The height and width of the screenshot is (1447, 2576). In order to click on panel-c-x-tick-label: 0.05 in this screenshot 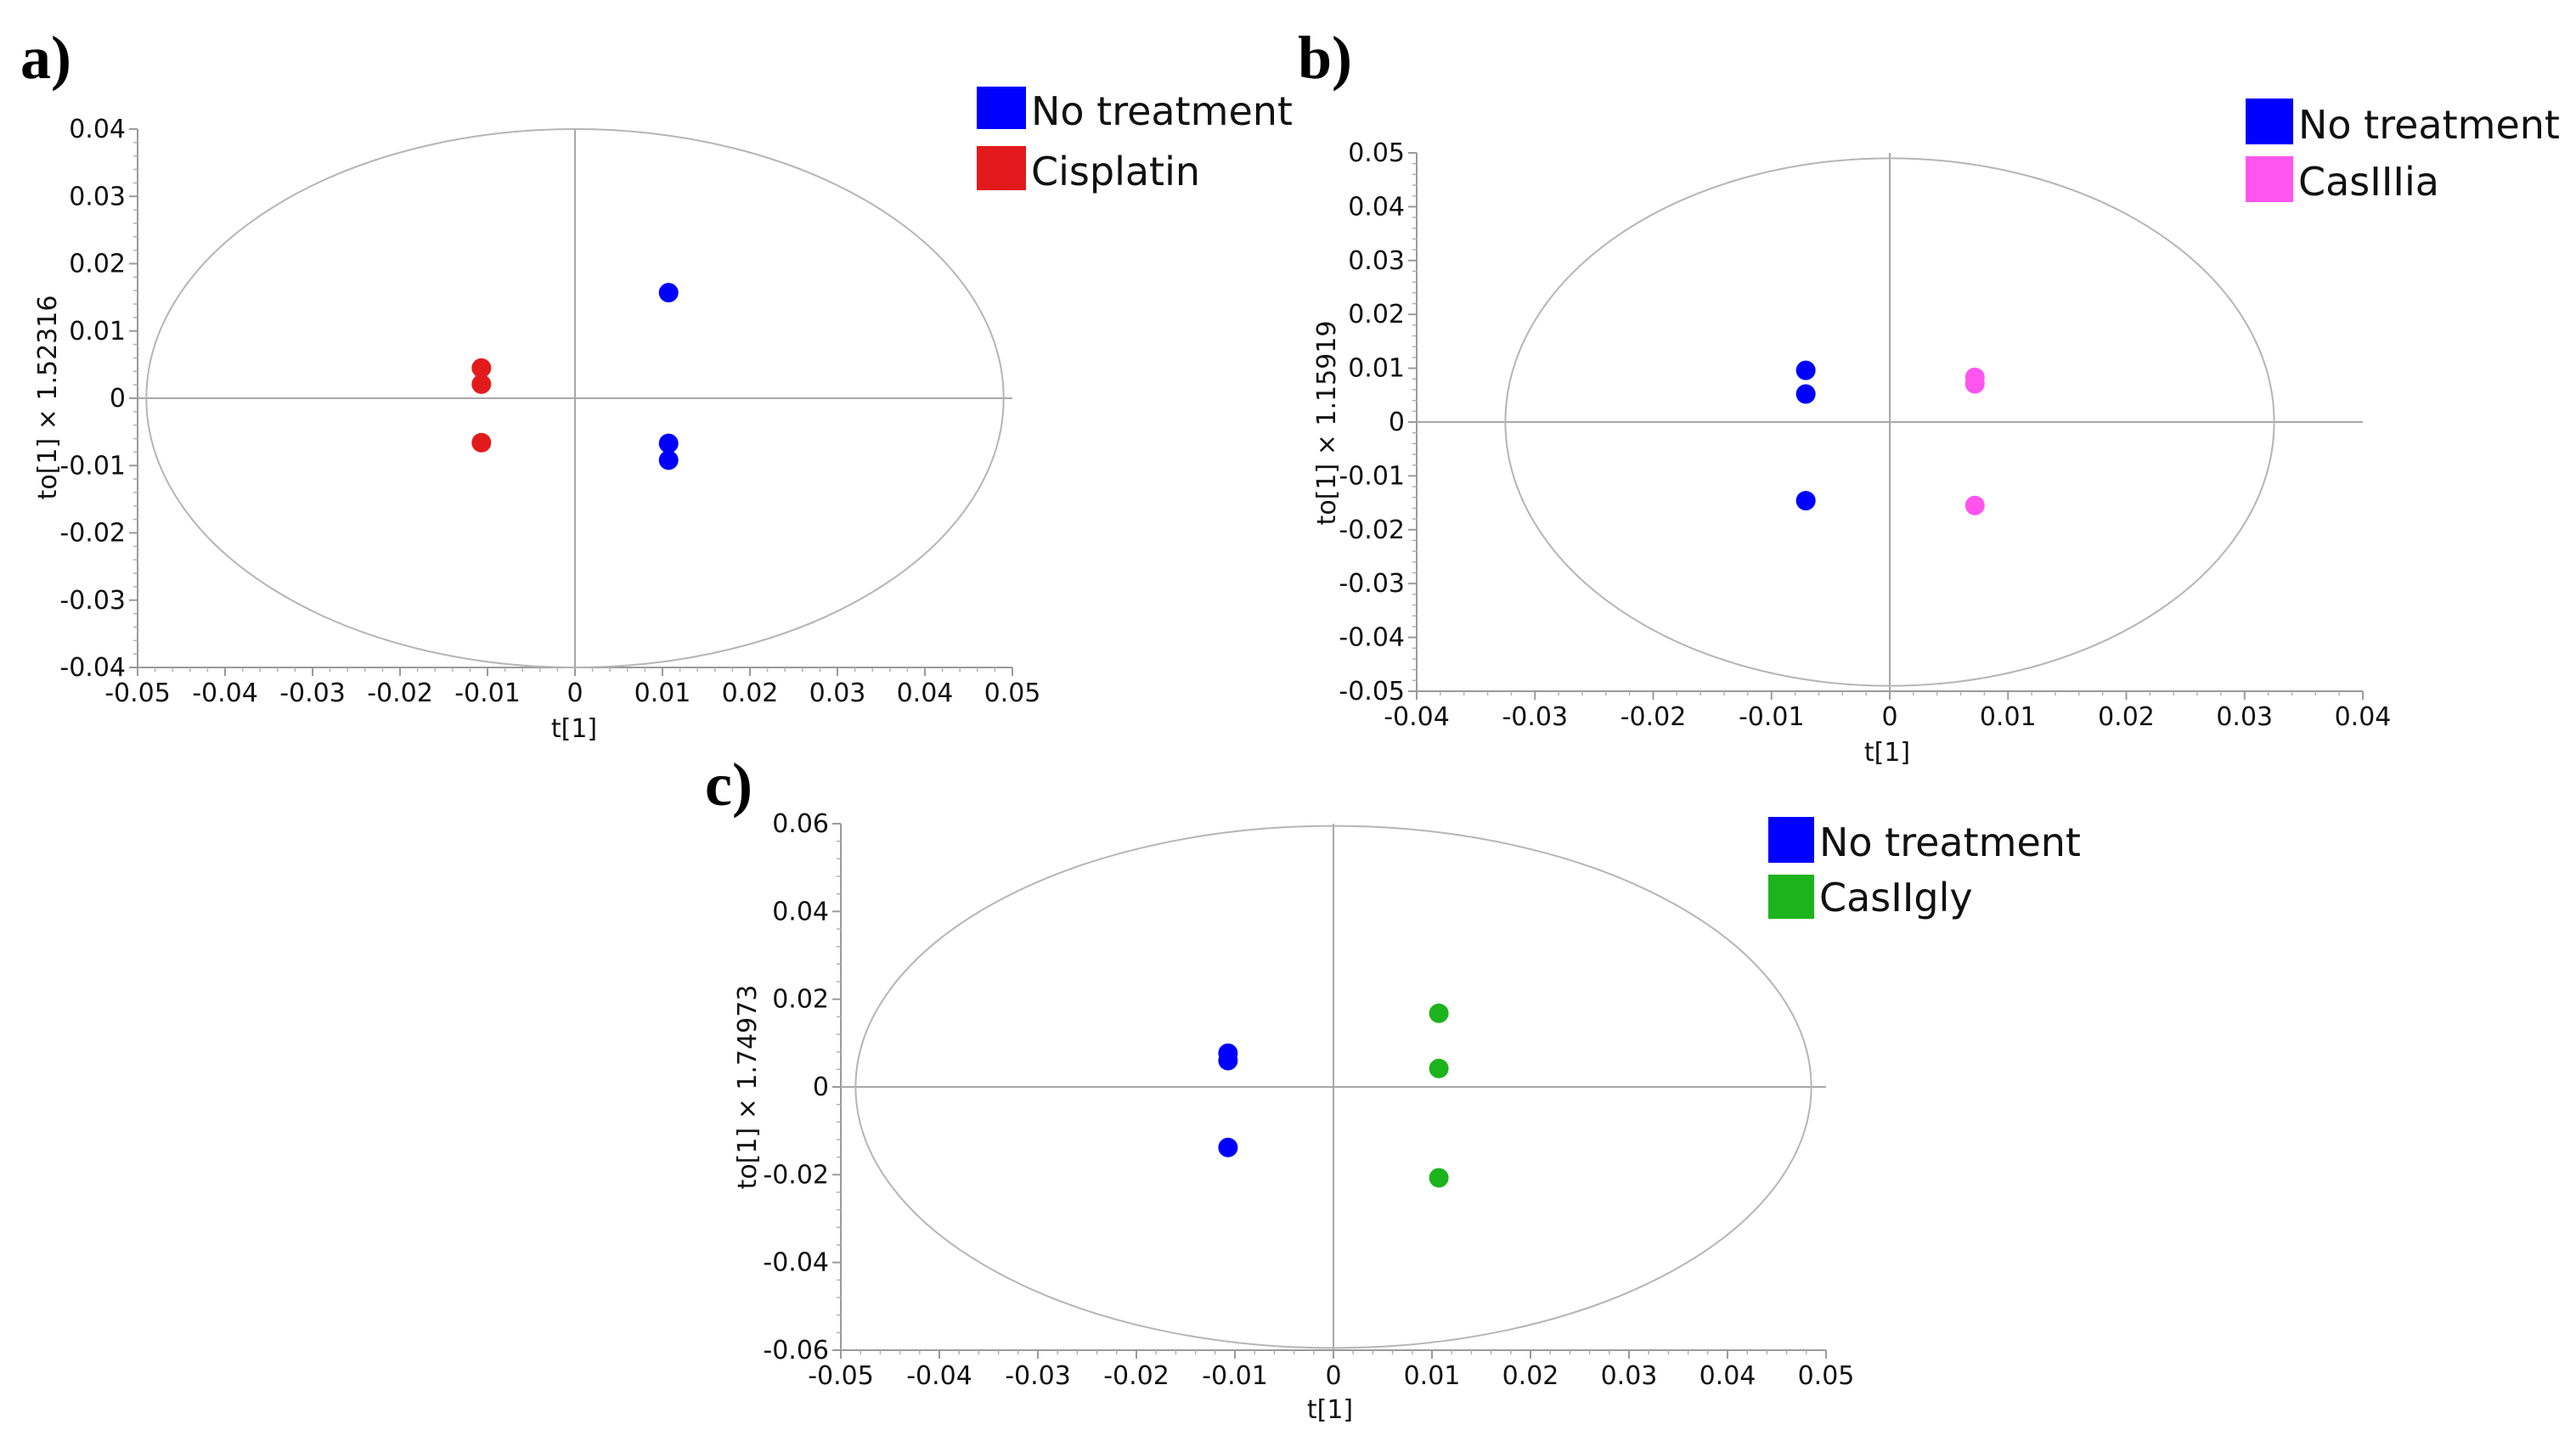, I will do `click(1826, 1376)`.